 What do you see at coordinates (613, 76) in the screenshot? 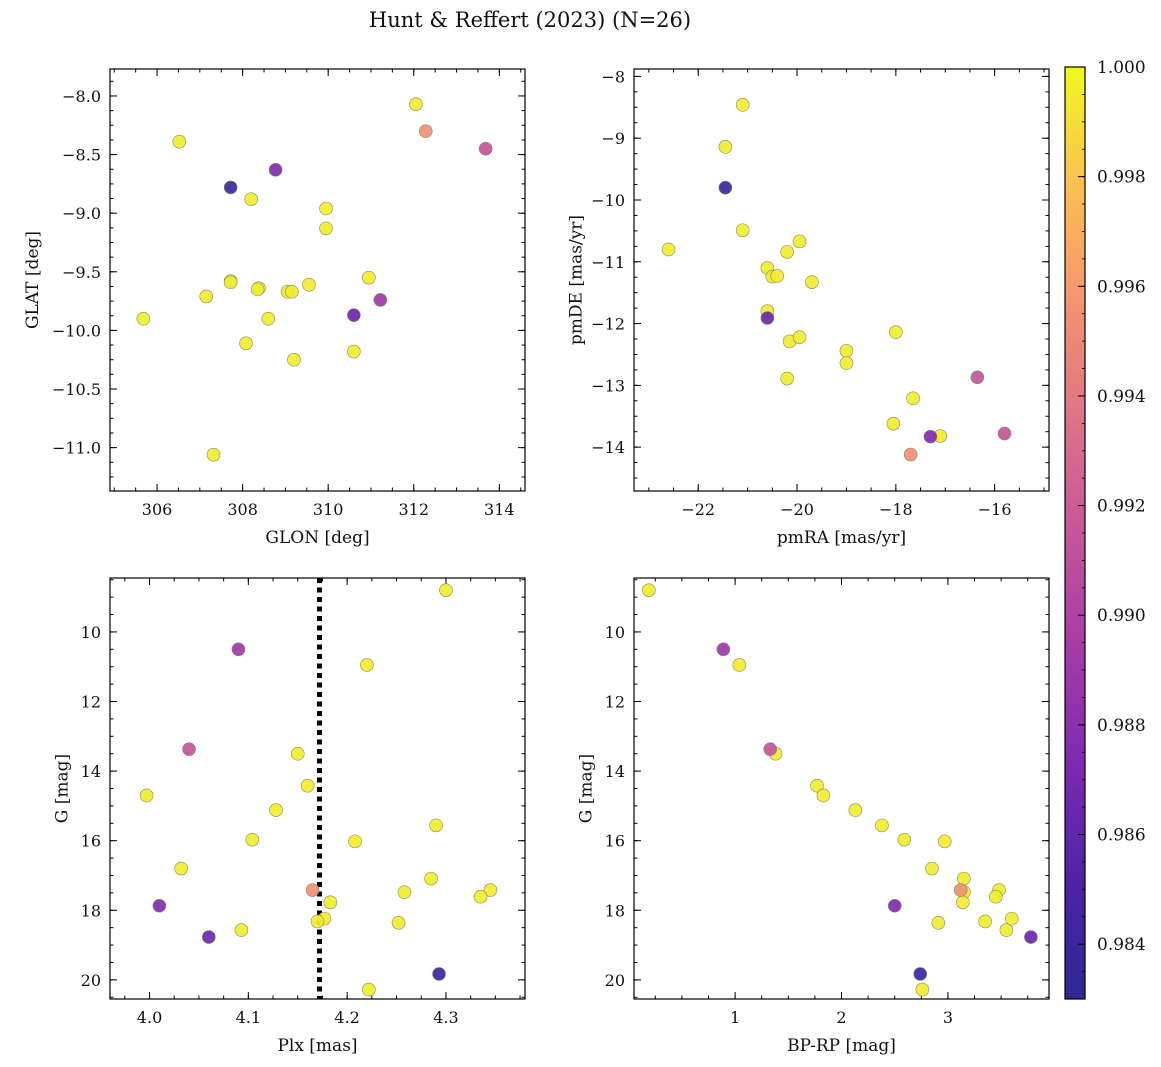
I see `y-tick-label: −8` at bounding box center [613, 76].